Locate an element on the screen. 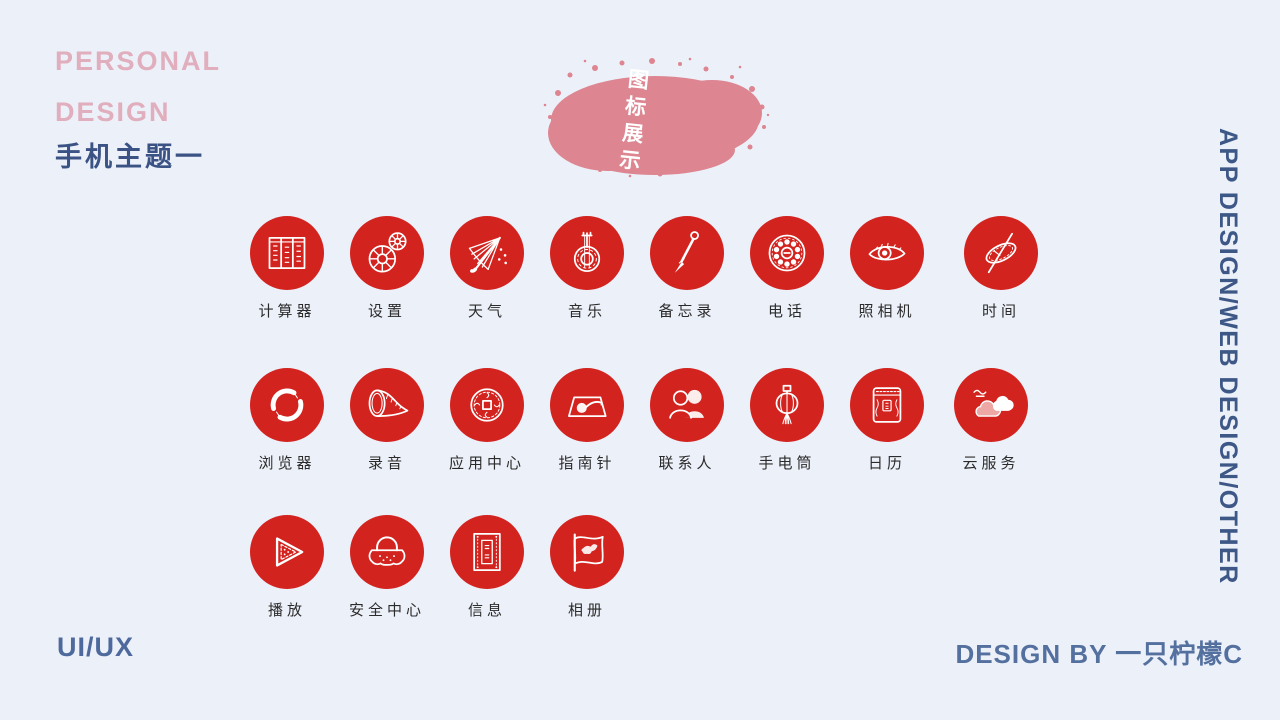 This screenshot has height=720, width=1280. app-icon-security: 安全中心 is located at coordinates (387, 567).